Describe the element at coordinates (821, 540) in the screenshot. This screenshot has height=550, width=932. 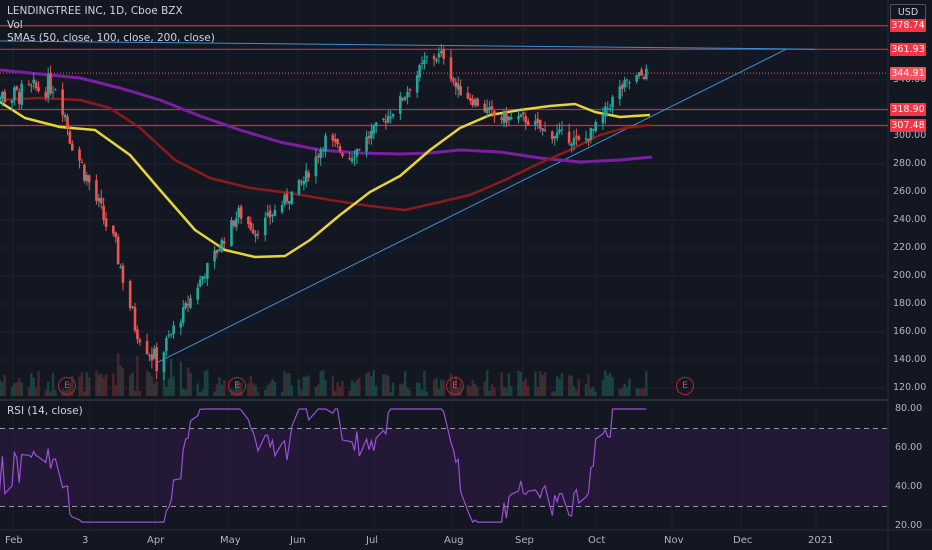
I see `time-tick-label: 2021` at that location.